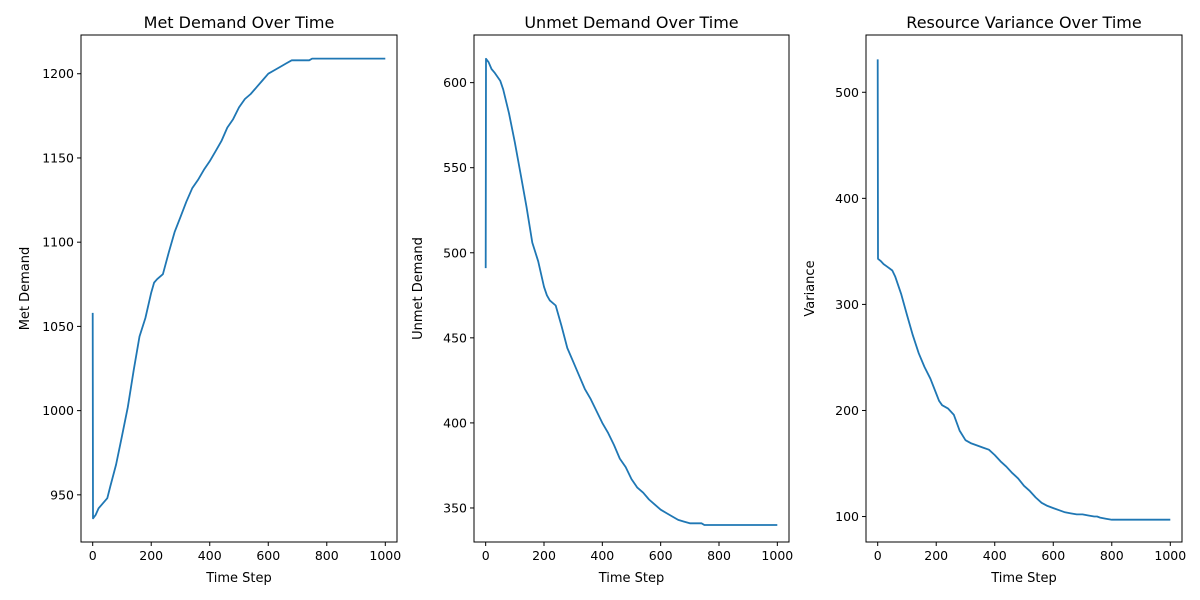 The image size is (1200, 600). Describe the element at coordinates (58, 157) in the screenshot. I see `met-demand-ytick-label: 1150` at that location.